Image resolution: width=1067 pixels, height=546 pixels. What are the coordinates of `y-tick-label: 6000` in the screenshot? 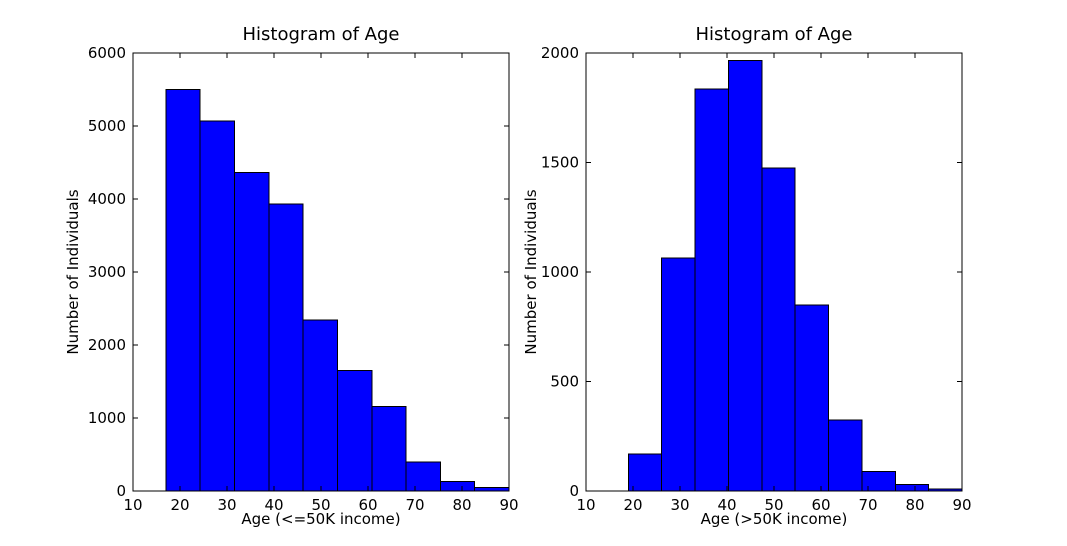 It's located at (107, 53).